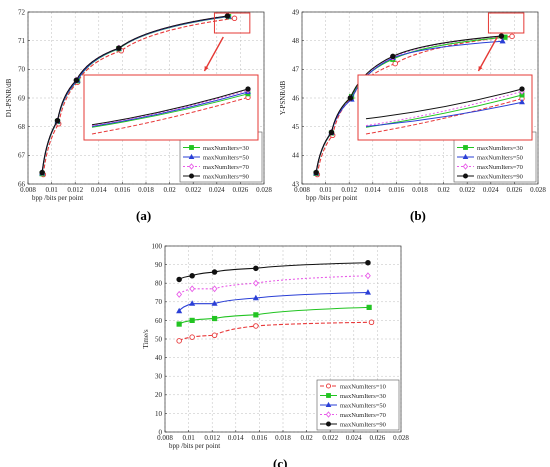 This screenshot has width=550, height=467. What do you see at coordinates (418, 215) in the screenshot?
I see `panel-label: (b)` at bounding box center [418, 215].